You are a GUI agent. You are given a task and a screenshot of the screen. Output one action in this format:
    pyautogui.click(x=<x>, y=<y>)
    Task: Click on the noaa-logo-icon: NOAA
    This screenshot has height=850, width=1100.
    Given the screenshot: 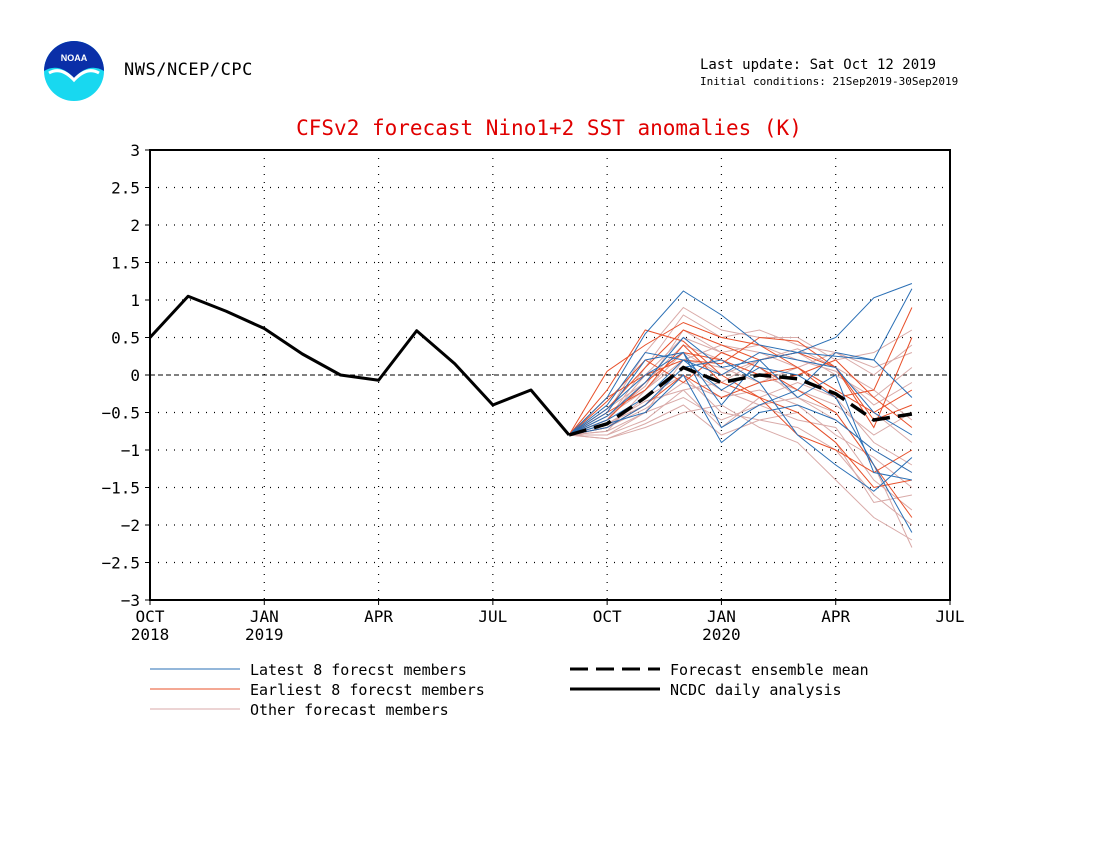 What is the action you would take?
    pyautogui.click(x=74, y=71)
    